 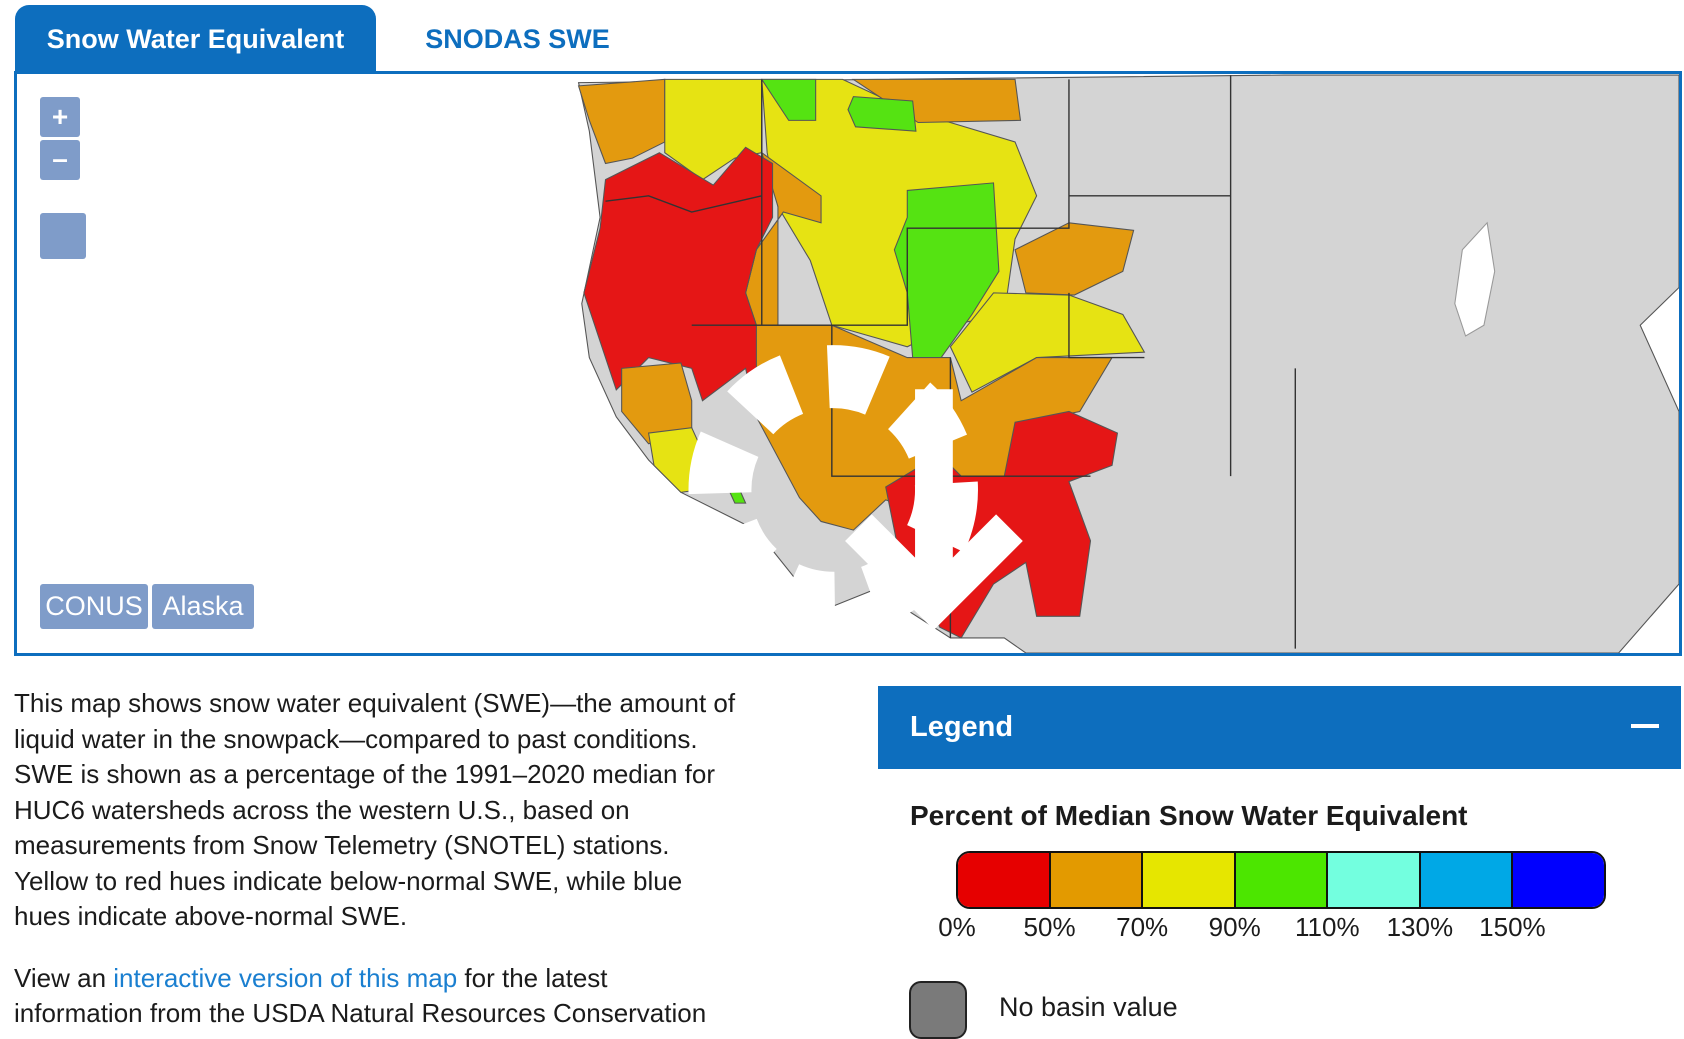 What do you see at coordinates (938, 1010) in the screenshot?
I see `no-basin-swatch` at bounding box center [938, 1010].